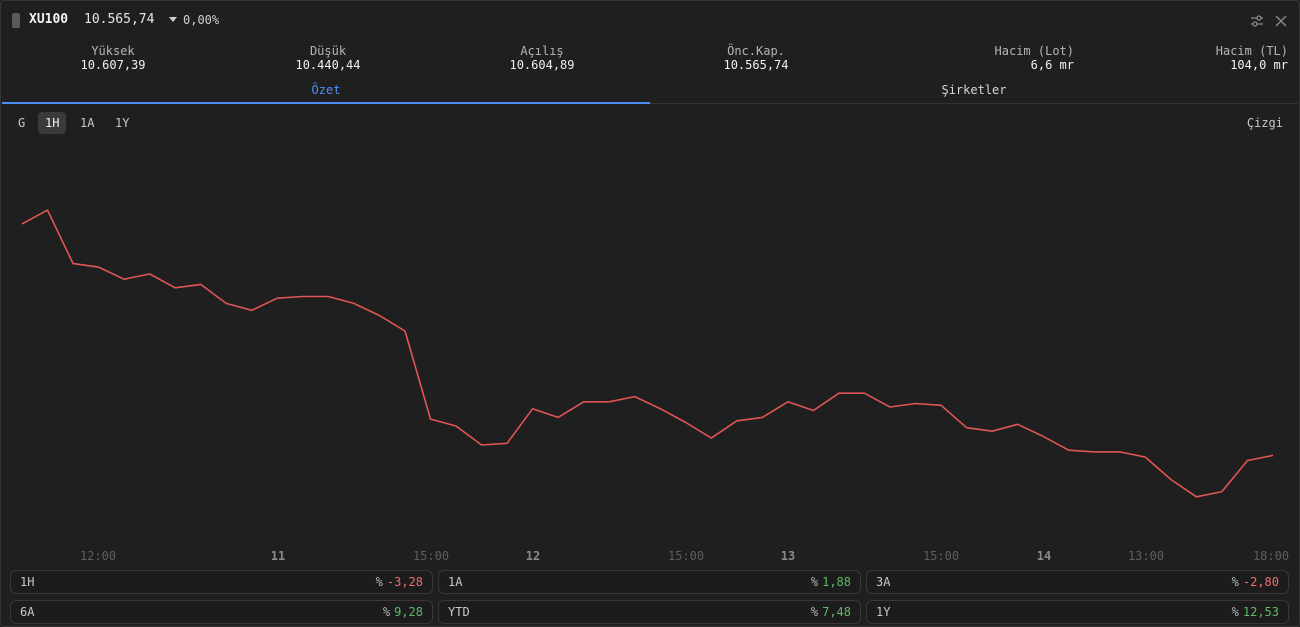  What do you see at coordinates (1052, 65) in the screenshot?
I see `stat-value: 6,6 mr` at bounding box center [1052, 65].